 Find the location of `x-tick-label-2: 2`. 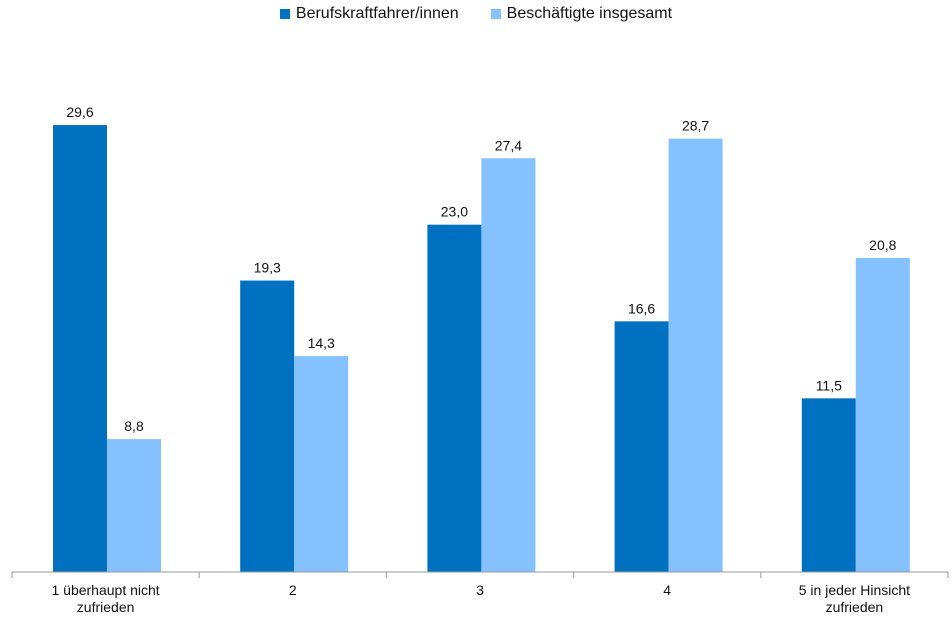

x-tick-label-2: 2 is located at coordinates (293, 590).